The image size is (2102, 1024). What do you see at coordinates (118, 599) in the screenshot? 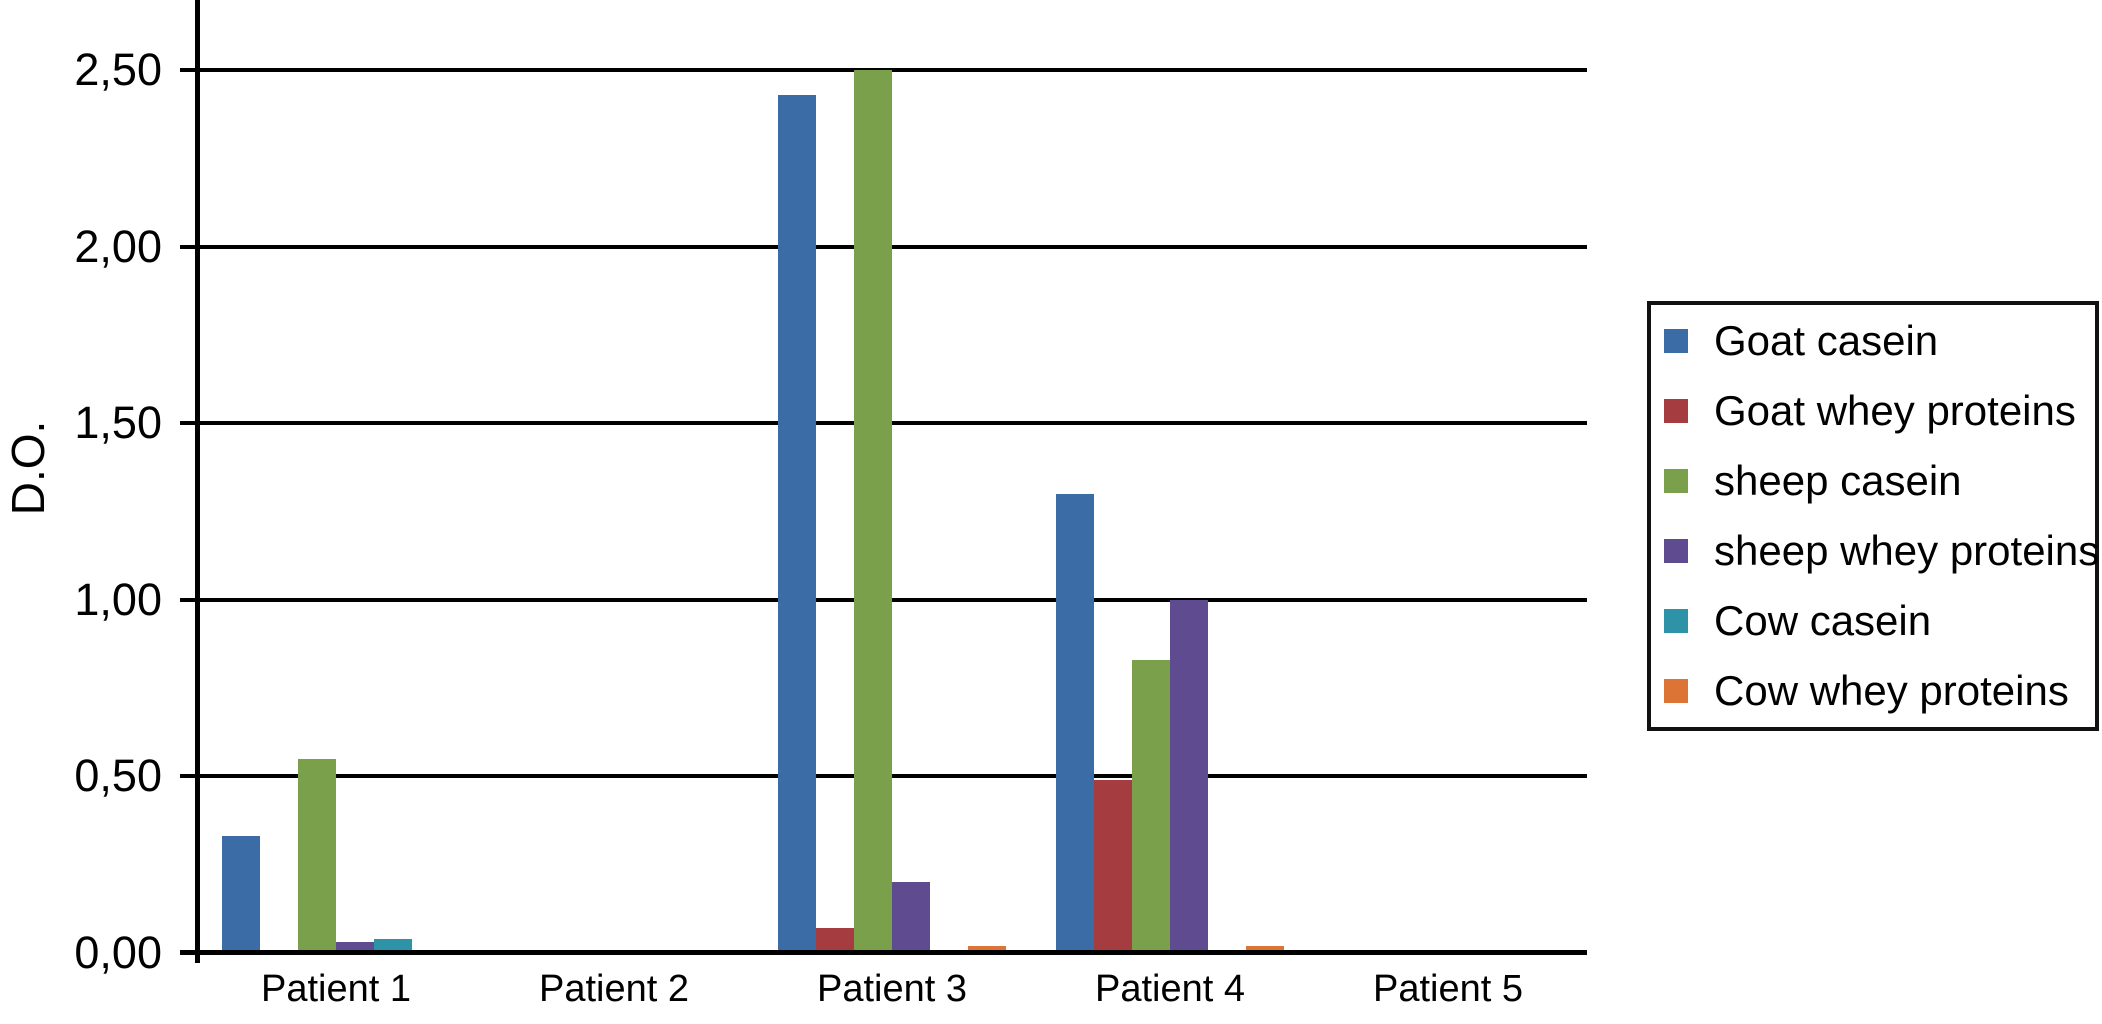
I see `y-axis-tick-label: 1,00` at bounding box center [118, 599].